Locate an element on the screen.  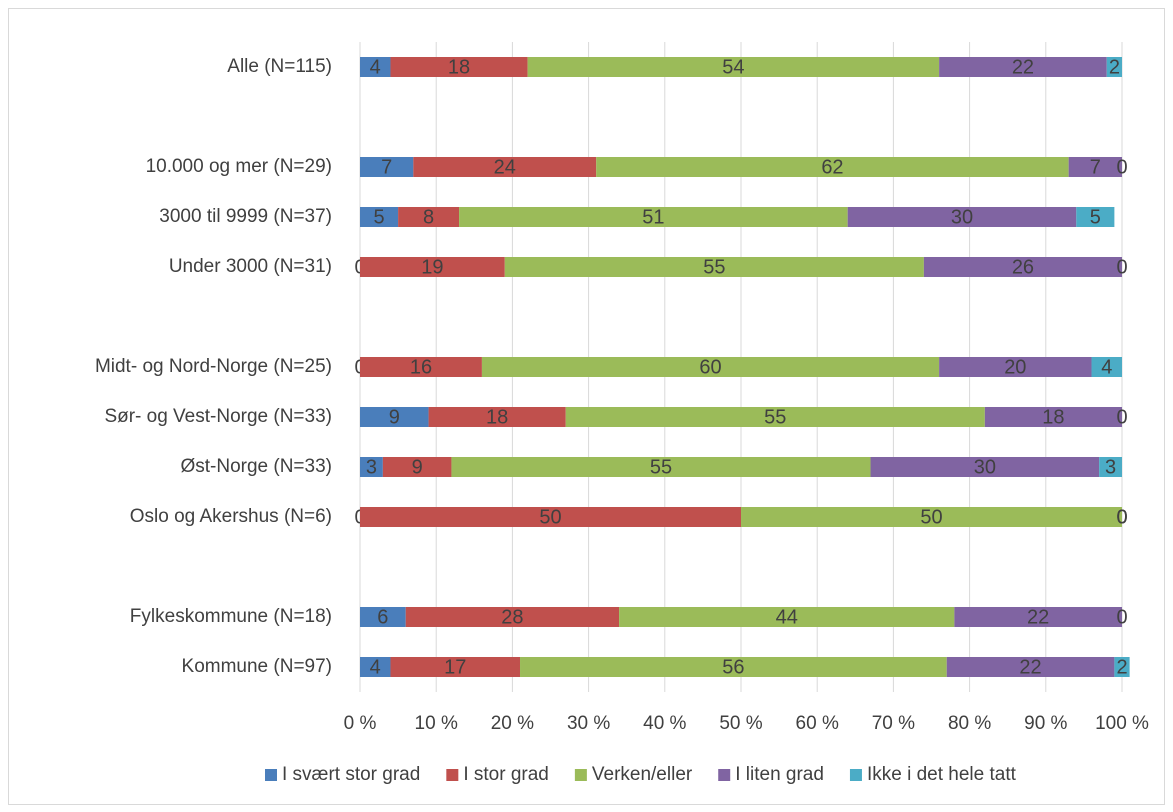
x-tick-label: 0 % is located at coordinates (360, 723).